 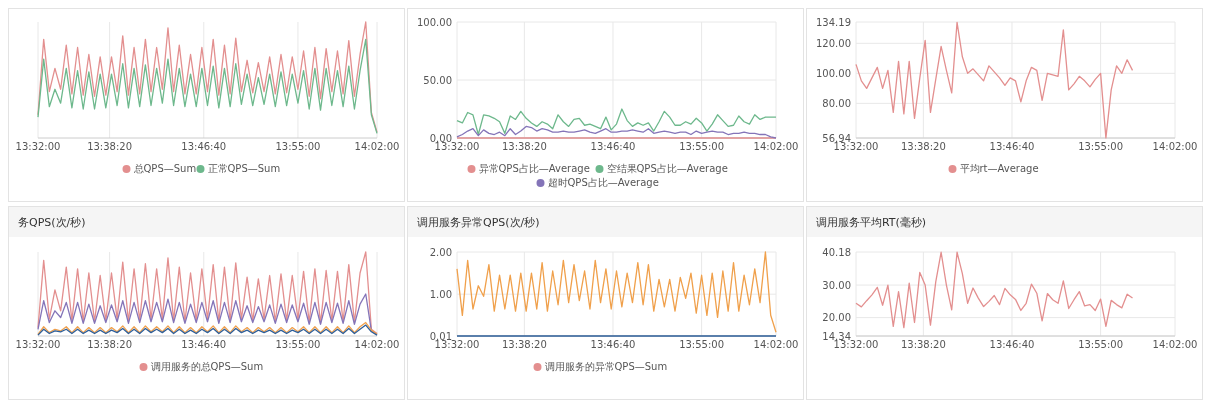 What do you see at coordinates (833, 22) in the screenshot?
I see `y-tick-label: 134.19` at bounding box center [833, 22].